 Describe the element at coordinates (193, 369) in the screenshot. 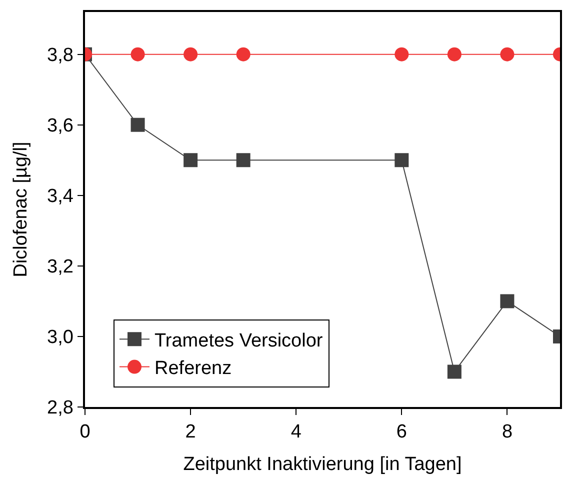

I see `legend-label: Referenz` at that location.